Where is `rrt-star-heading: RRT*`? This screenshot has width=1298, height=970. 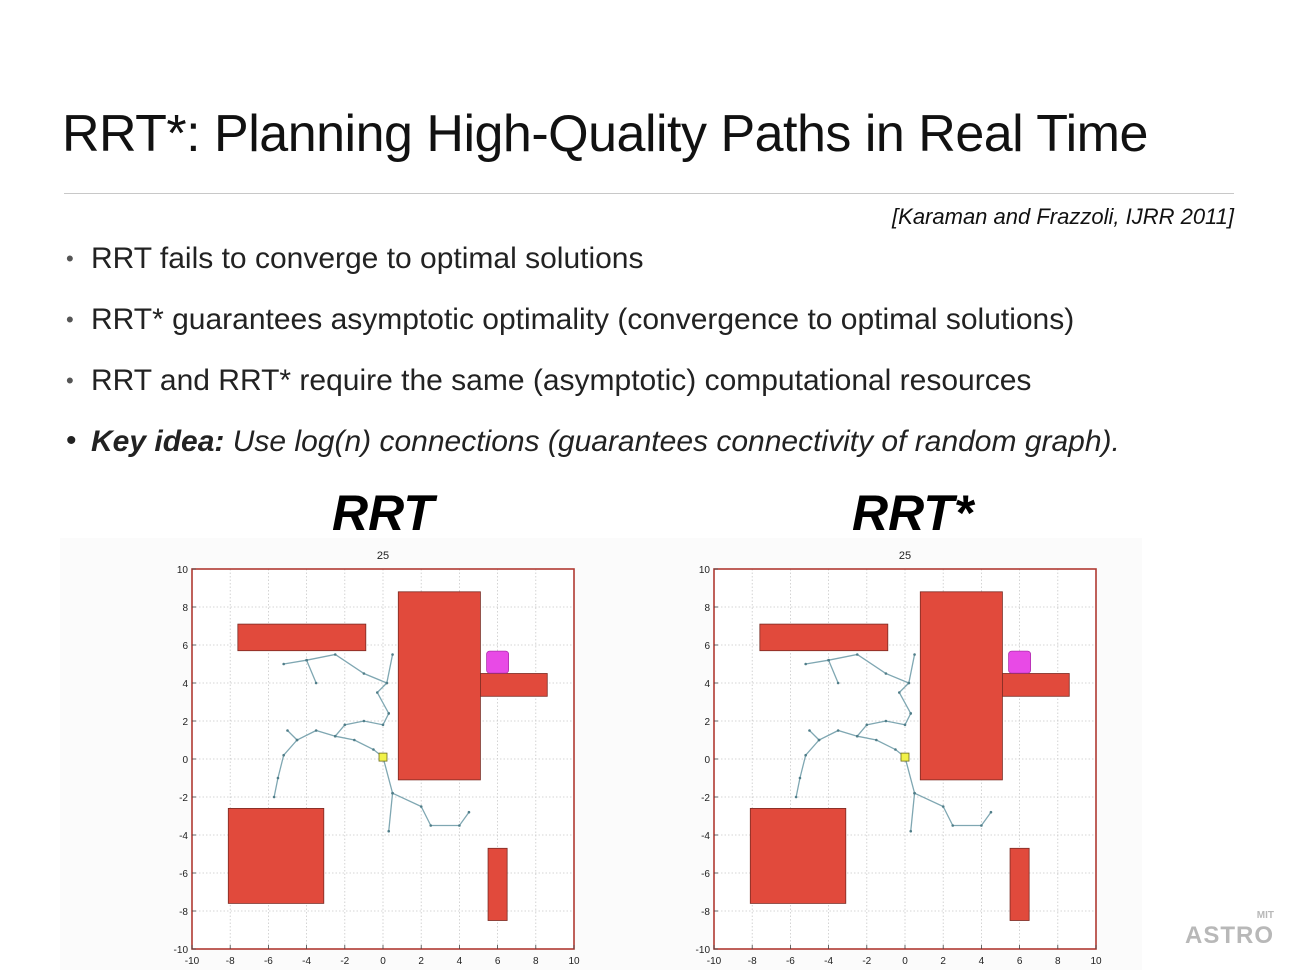 rrt-star-heading: RRT* is located at coordinates (913, 513).